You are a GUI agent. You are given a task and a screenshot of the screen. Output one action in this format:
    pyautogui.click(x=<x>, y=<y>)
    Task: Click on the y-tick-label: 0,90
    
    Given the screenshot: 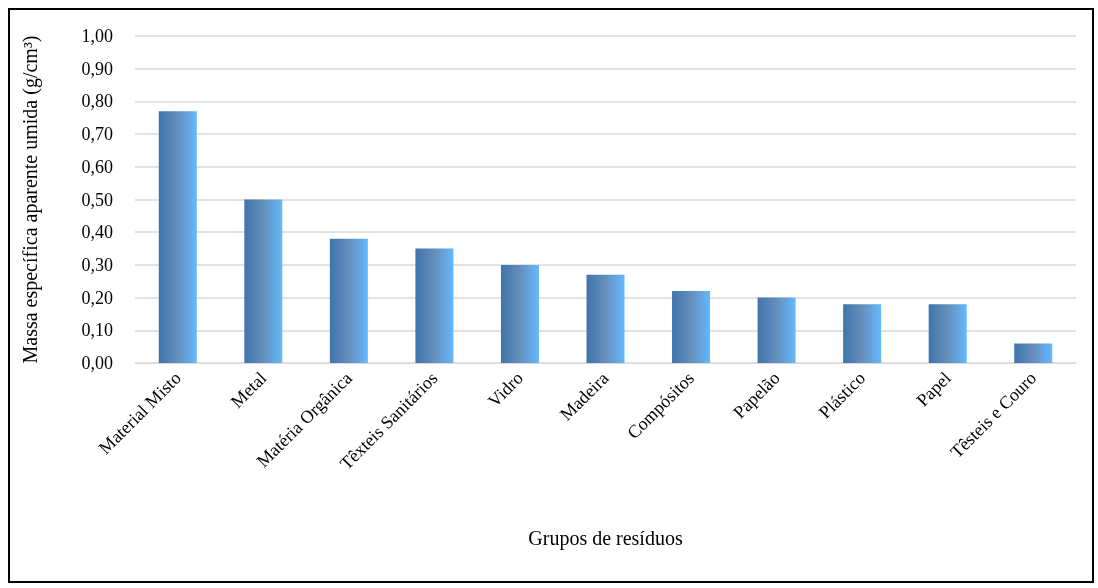 What is the action you would take?
    pyautogui.click(x=97, y=68)
    